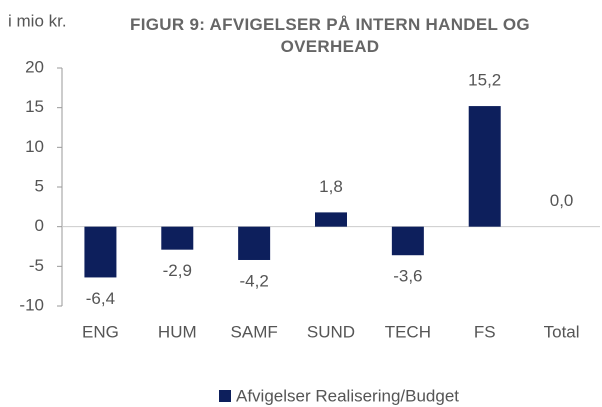 This screenshot has height=407, width=602. Describe the element at coordinates (36, 265) in the screenshot. I see `y-tick-label: -5` at that location.